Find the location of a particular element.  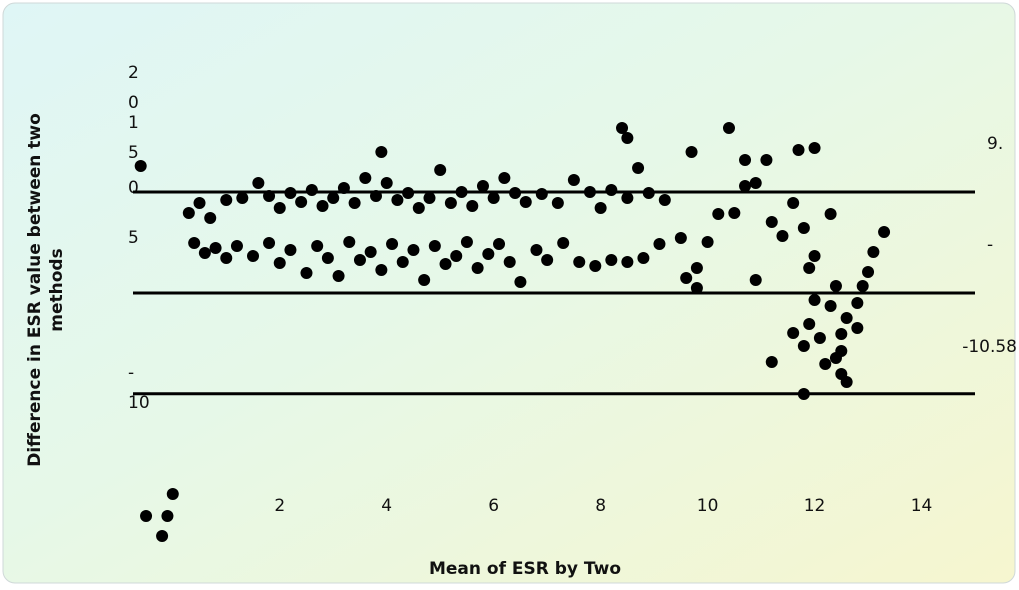

y-tick-label: -10 is located at coordinates (139, 388).